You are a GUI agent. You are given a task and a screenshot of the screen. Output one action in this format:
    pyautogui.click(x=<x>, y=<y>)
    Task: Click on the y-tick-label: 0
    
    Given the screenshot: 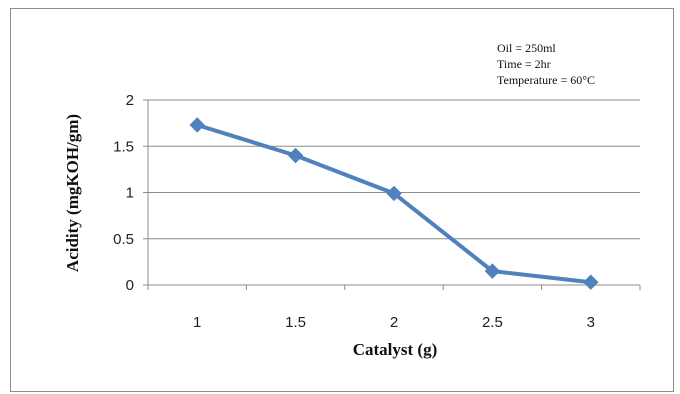 What is the action you would take?
    pyautogui.click(x=130, y=285)
    